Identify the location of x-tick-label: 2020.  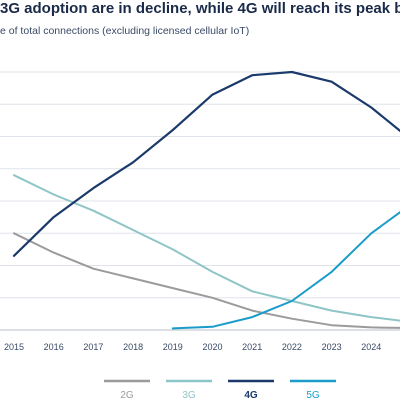
(212, 347).